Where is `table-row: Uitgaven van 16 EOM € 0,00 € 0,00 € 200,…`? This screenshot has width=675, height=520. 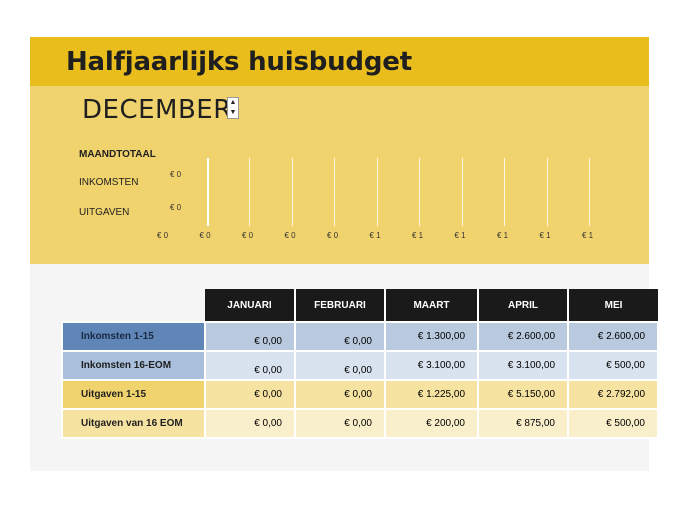
table-row: Uitgaven van 16 EOM € 0,00 € 0,00 € 200,… is located at coordinates (360, 423).